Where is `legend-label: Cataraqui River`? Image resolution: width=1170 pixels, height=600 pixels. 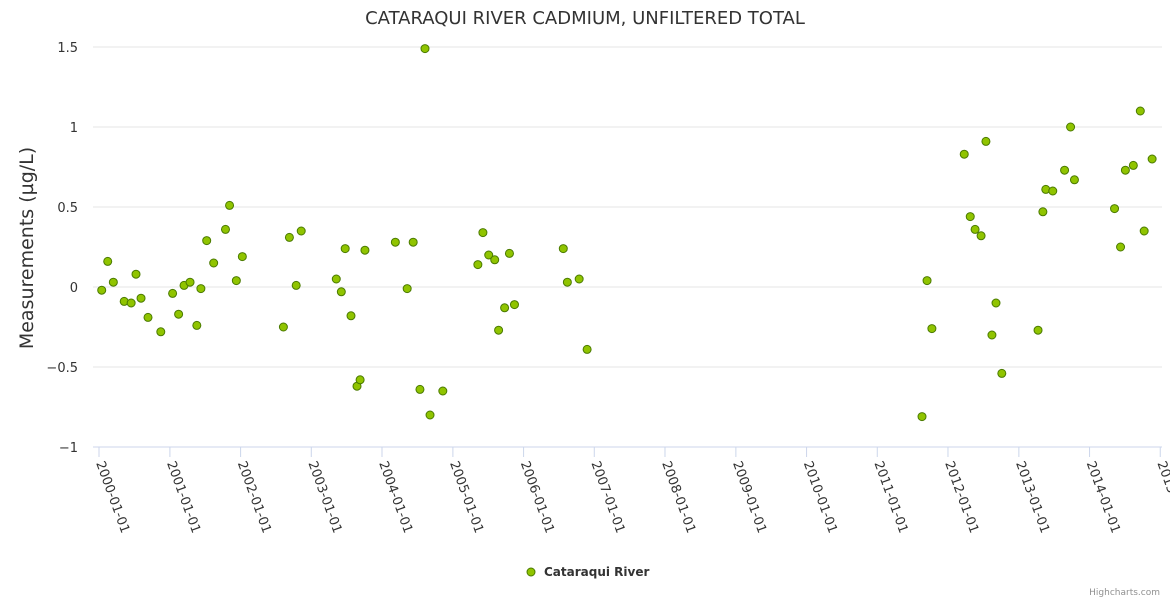 legend-label: Cataraqui River is located at coordinates (596, 572).